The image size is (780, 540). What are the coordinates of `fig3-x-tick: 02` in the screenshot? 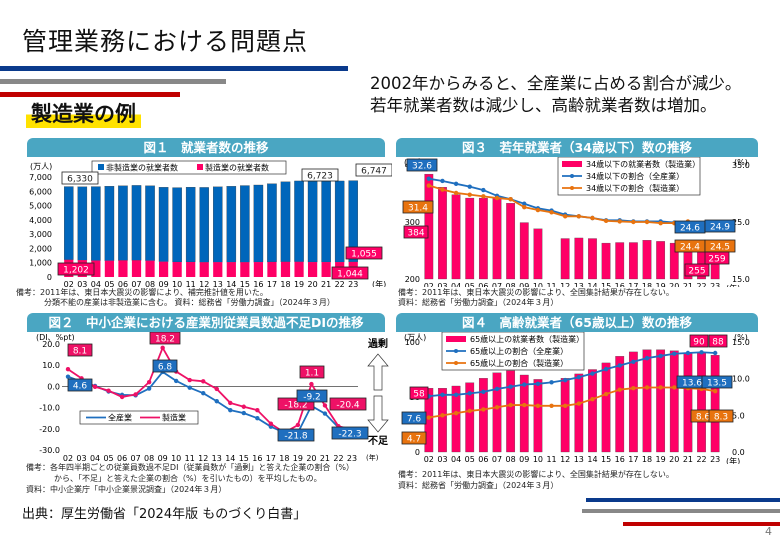 It's located at (429, 284).